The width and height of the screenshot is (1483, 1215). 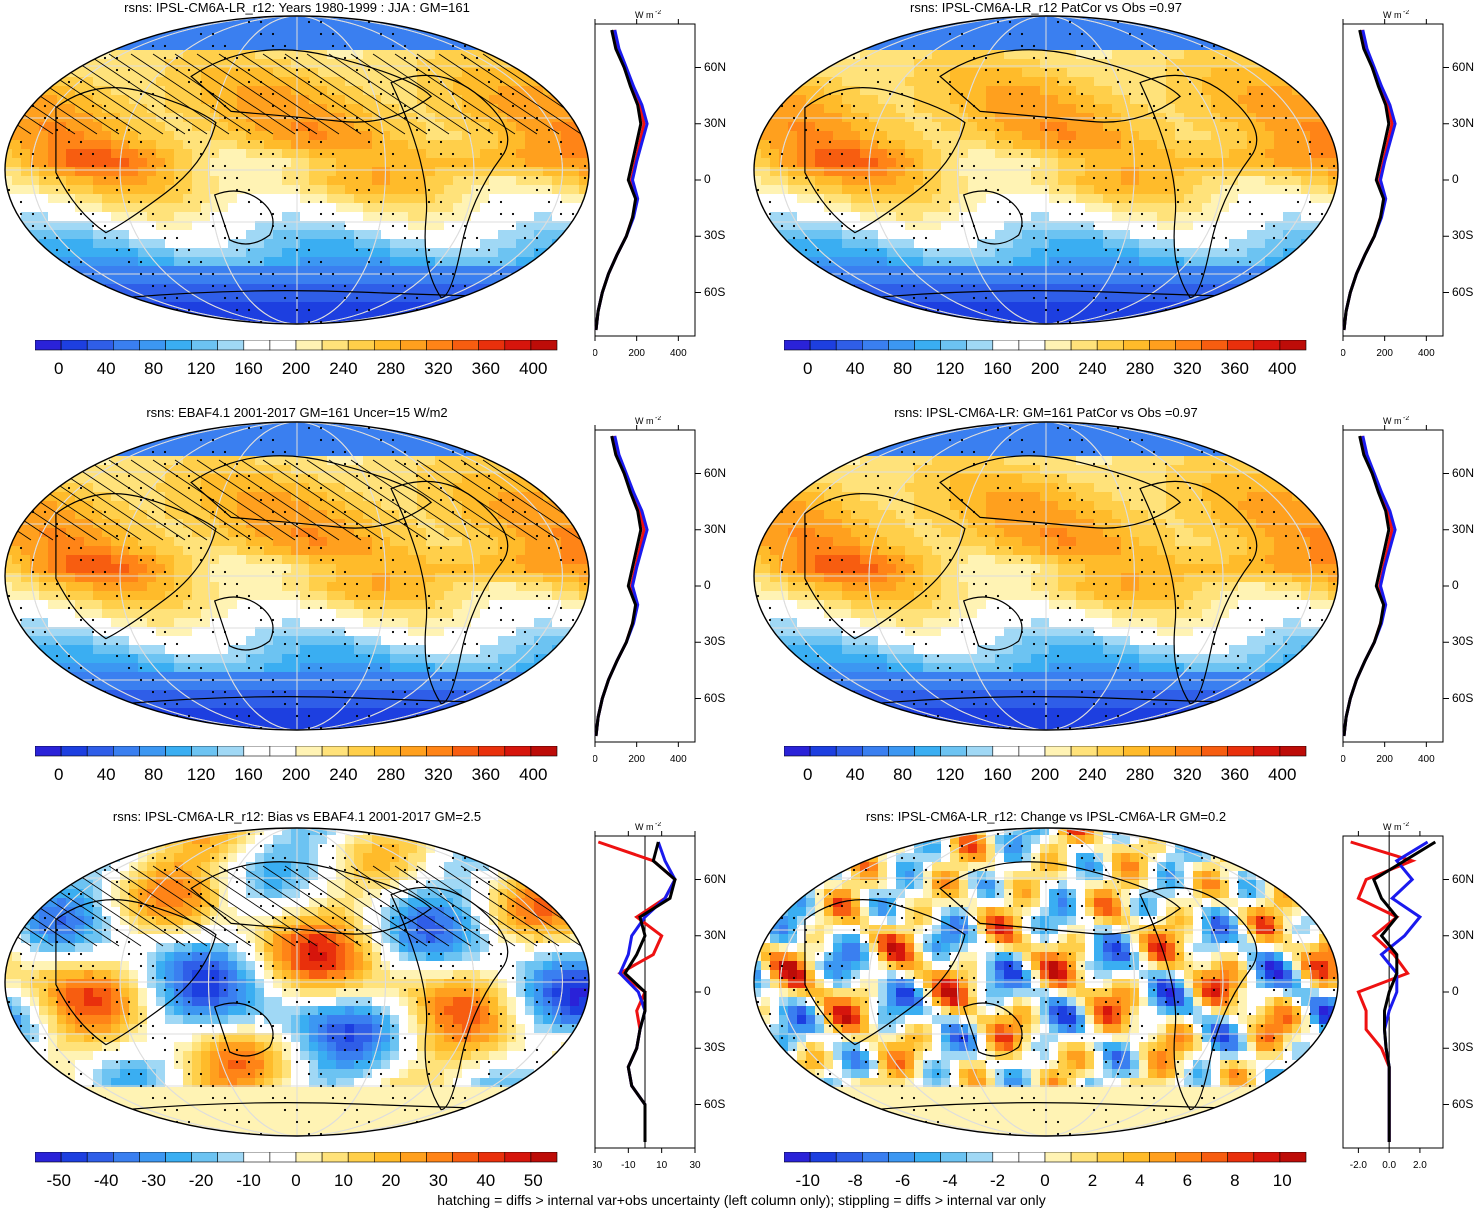 What do you see at coordinates (1389, 1165) in the screenshot?
I see `zonal-tick-label: 0.0` at bounding box center [1389, 1165].